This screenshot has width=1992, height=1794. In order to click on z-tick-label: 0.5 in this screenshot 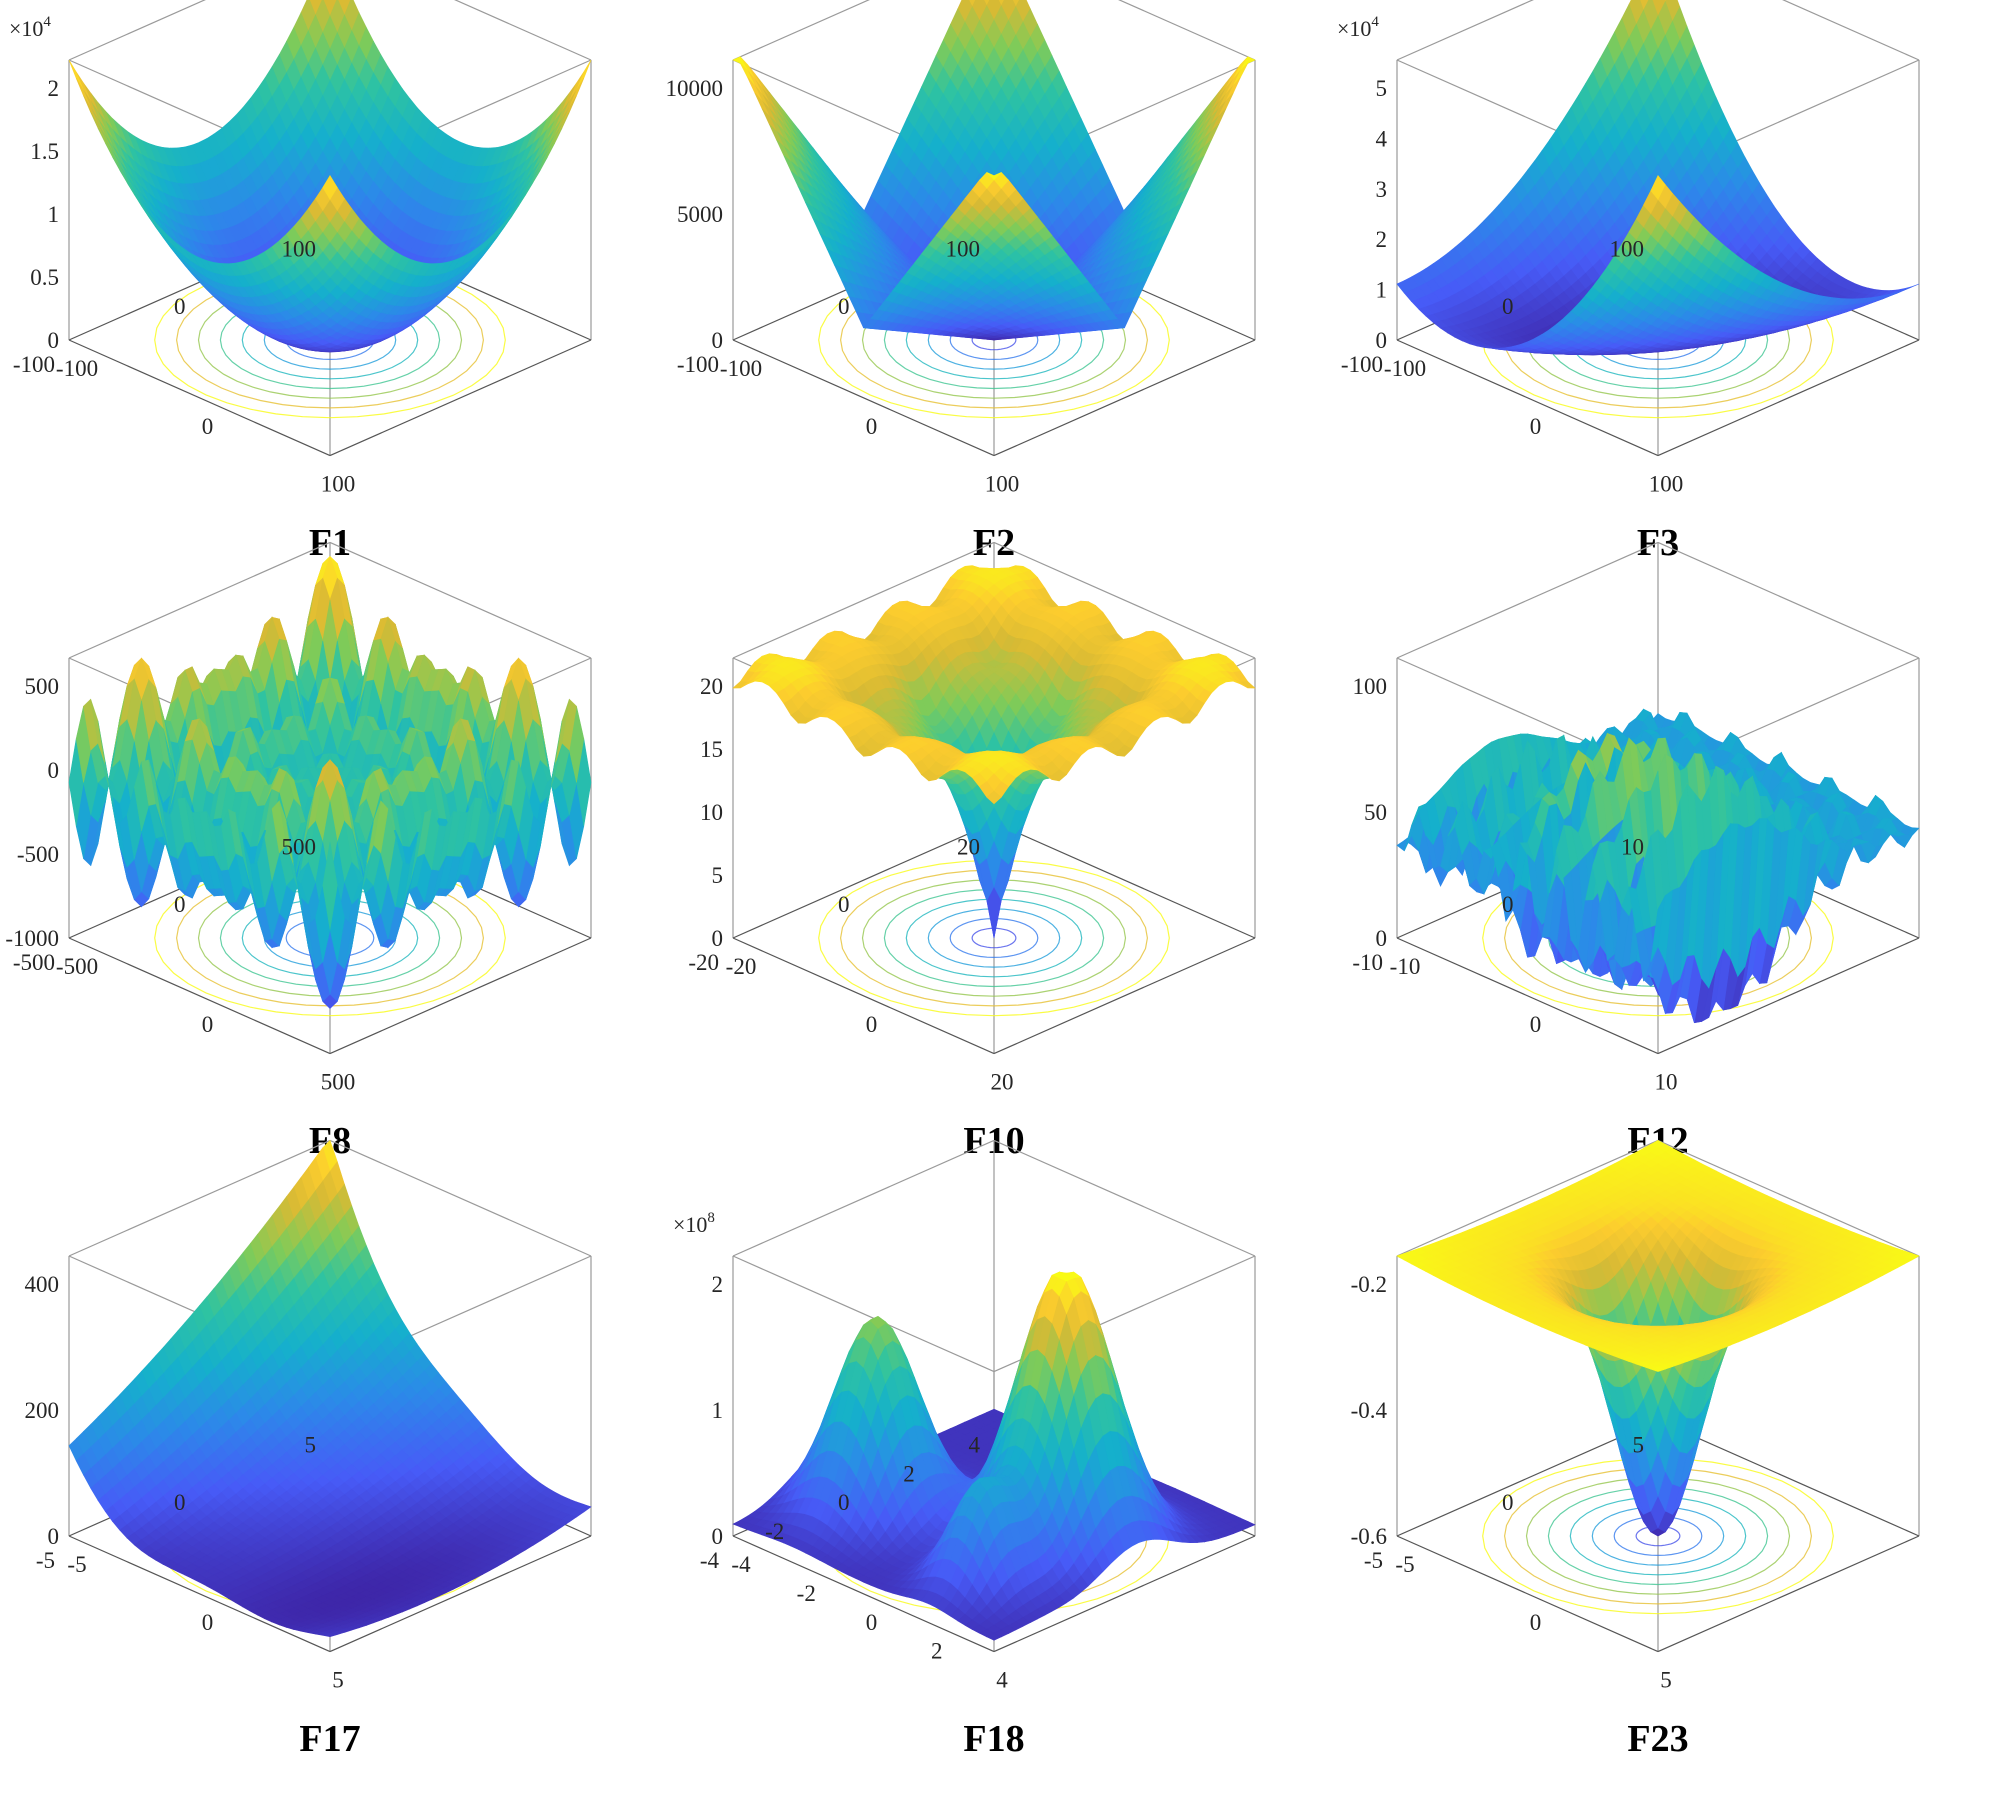, I will do `click(44, 277)`.